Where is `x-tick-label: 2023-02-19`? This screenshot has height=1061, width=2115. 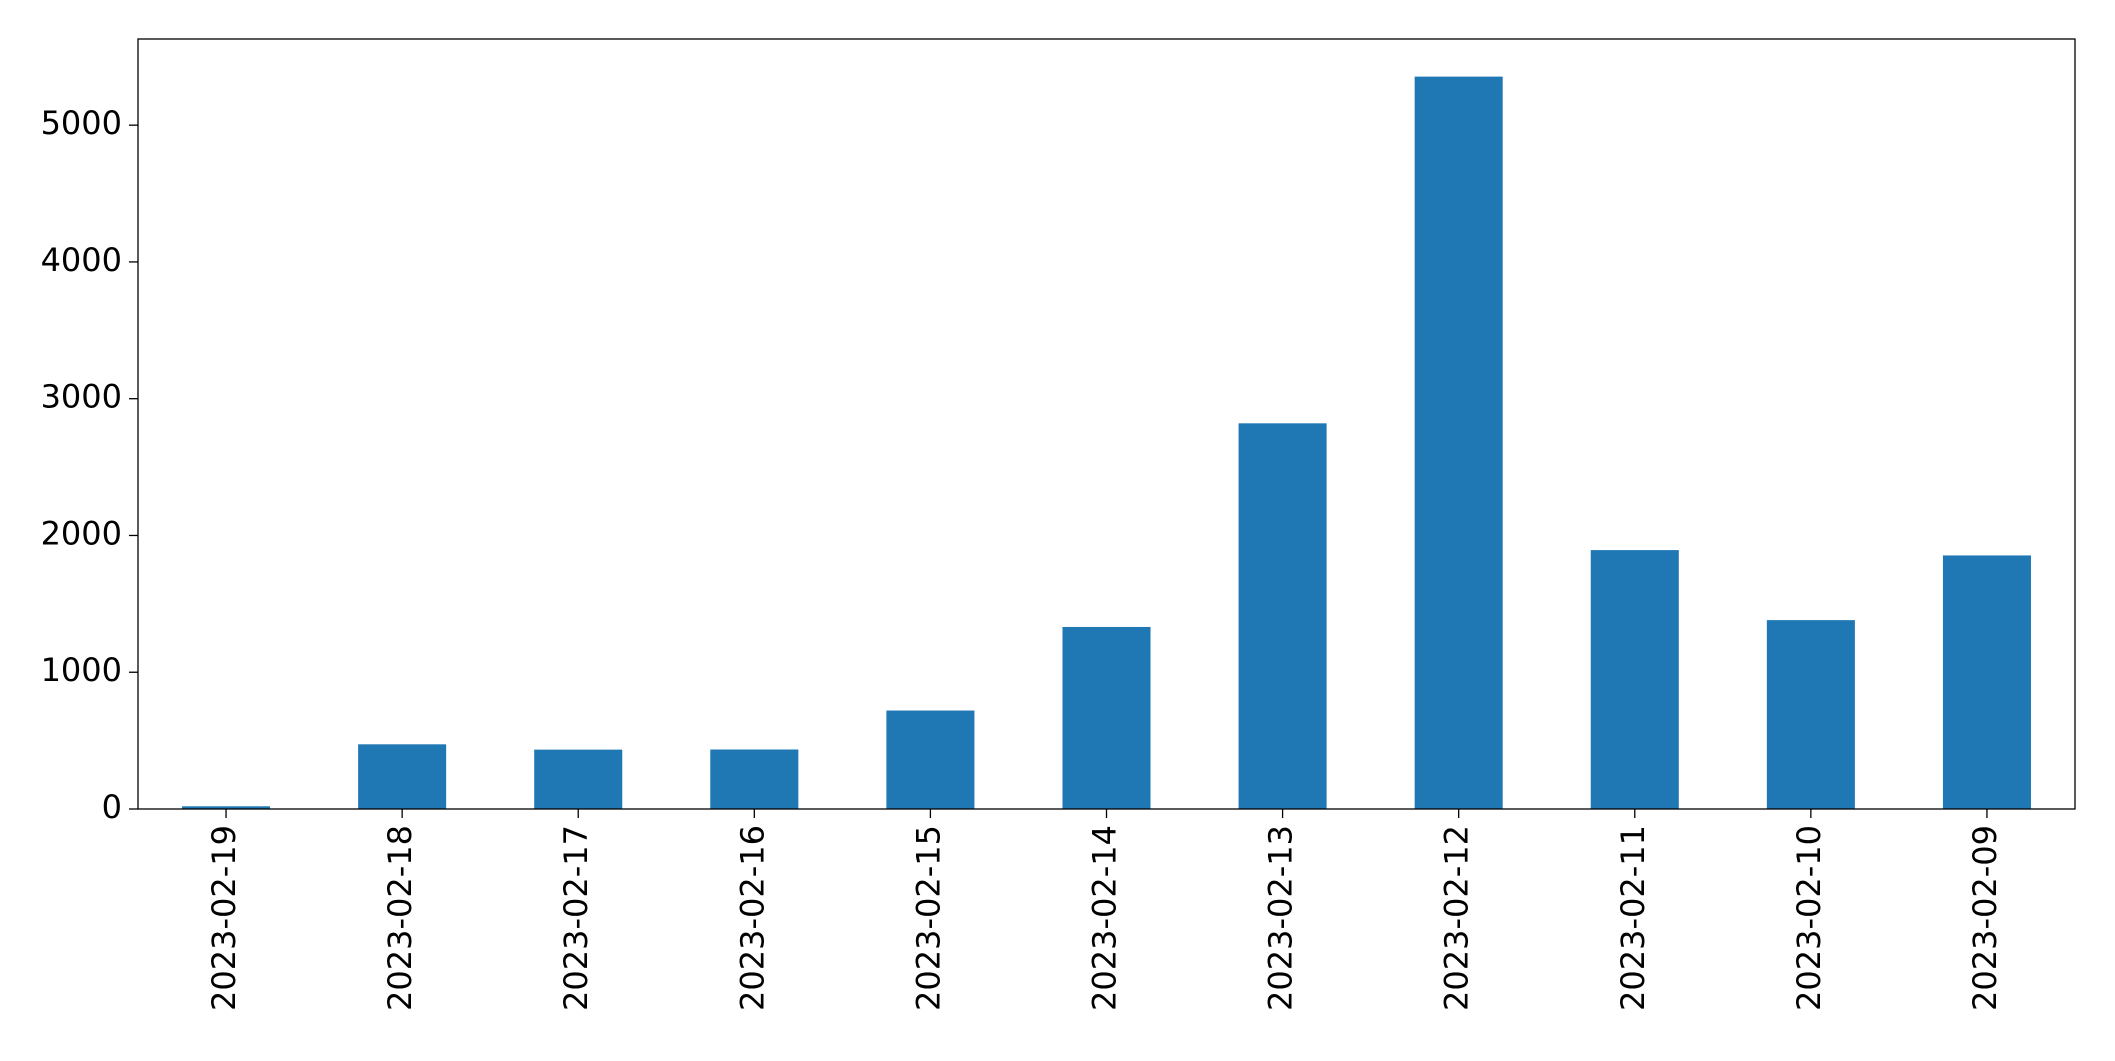 x-tick-label: 2023-02-19 is located at coordinates (224, 918).